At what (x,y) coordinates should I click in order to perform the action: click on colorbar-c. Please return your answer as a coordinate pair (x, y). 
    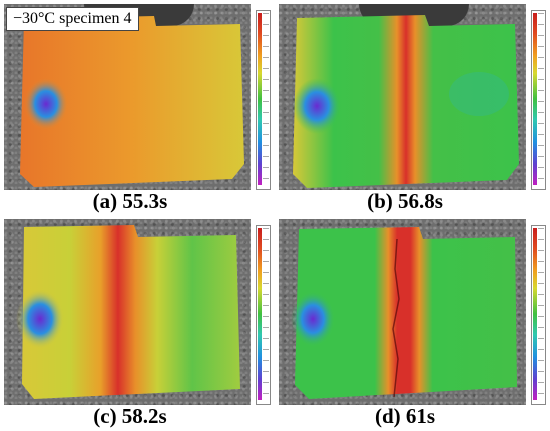
    Looking at the image, I should click on (263, 315).